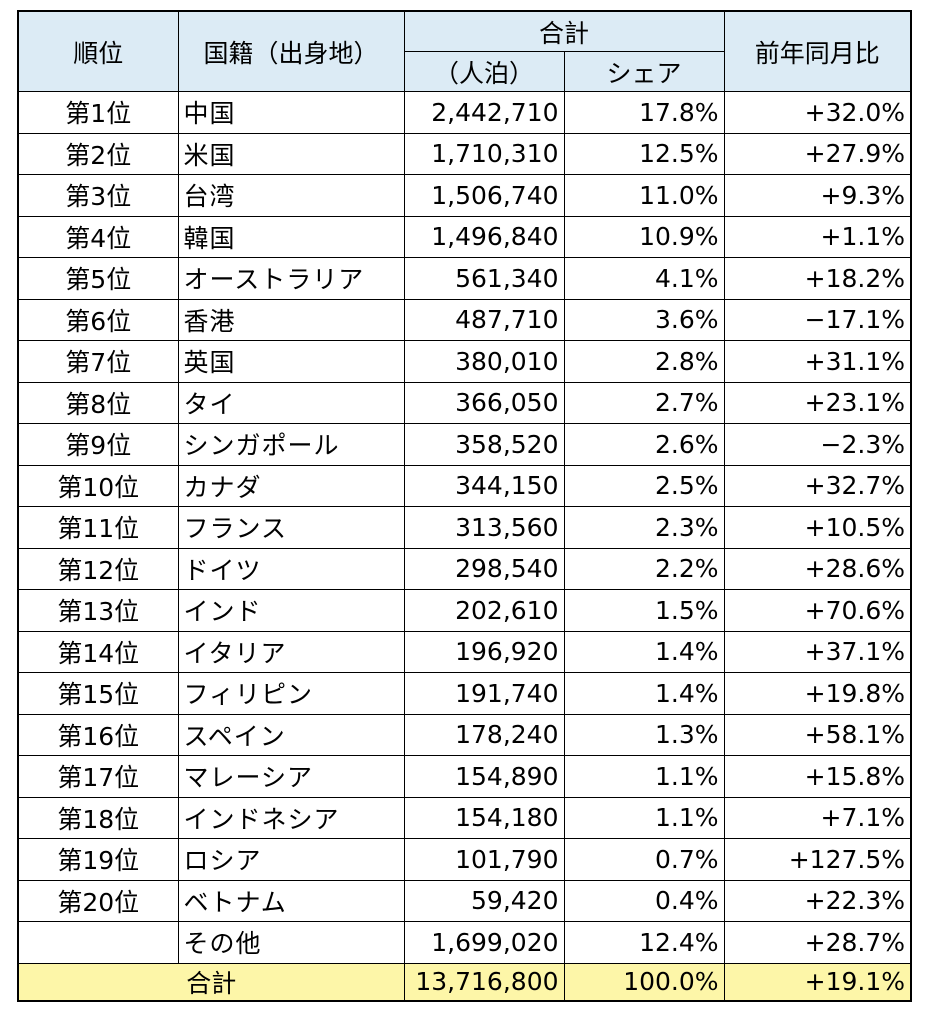 The image size is (925, 1024). I want to click on nationality-cell: インドネシア, so click(291, 817).